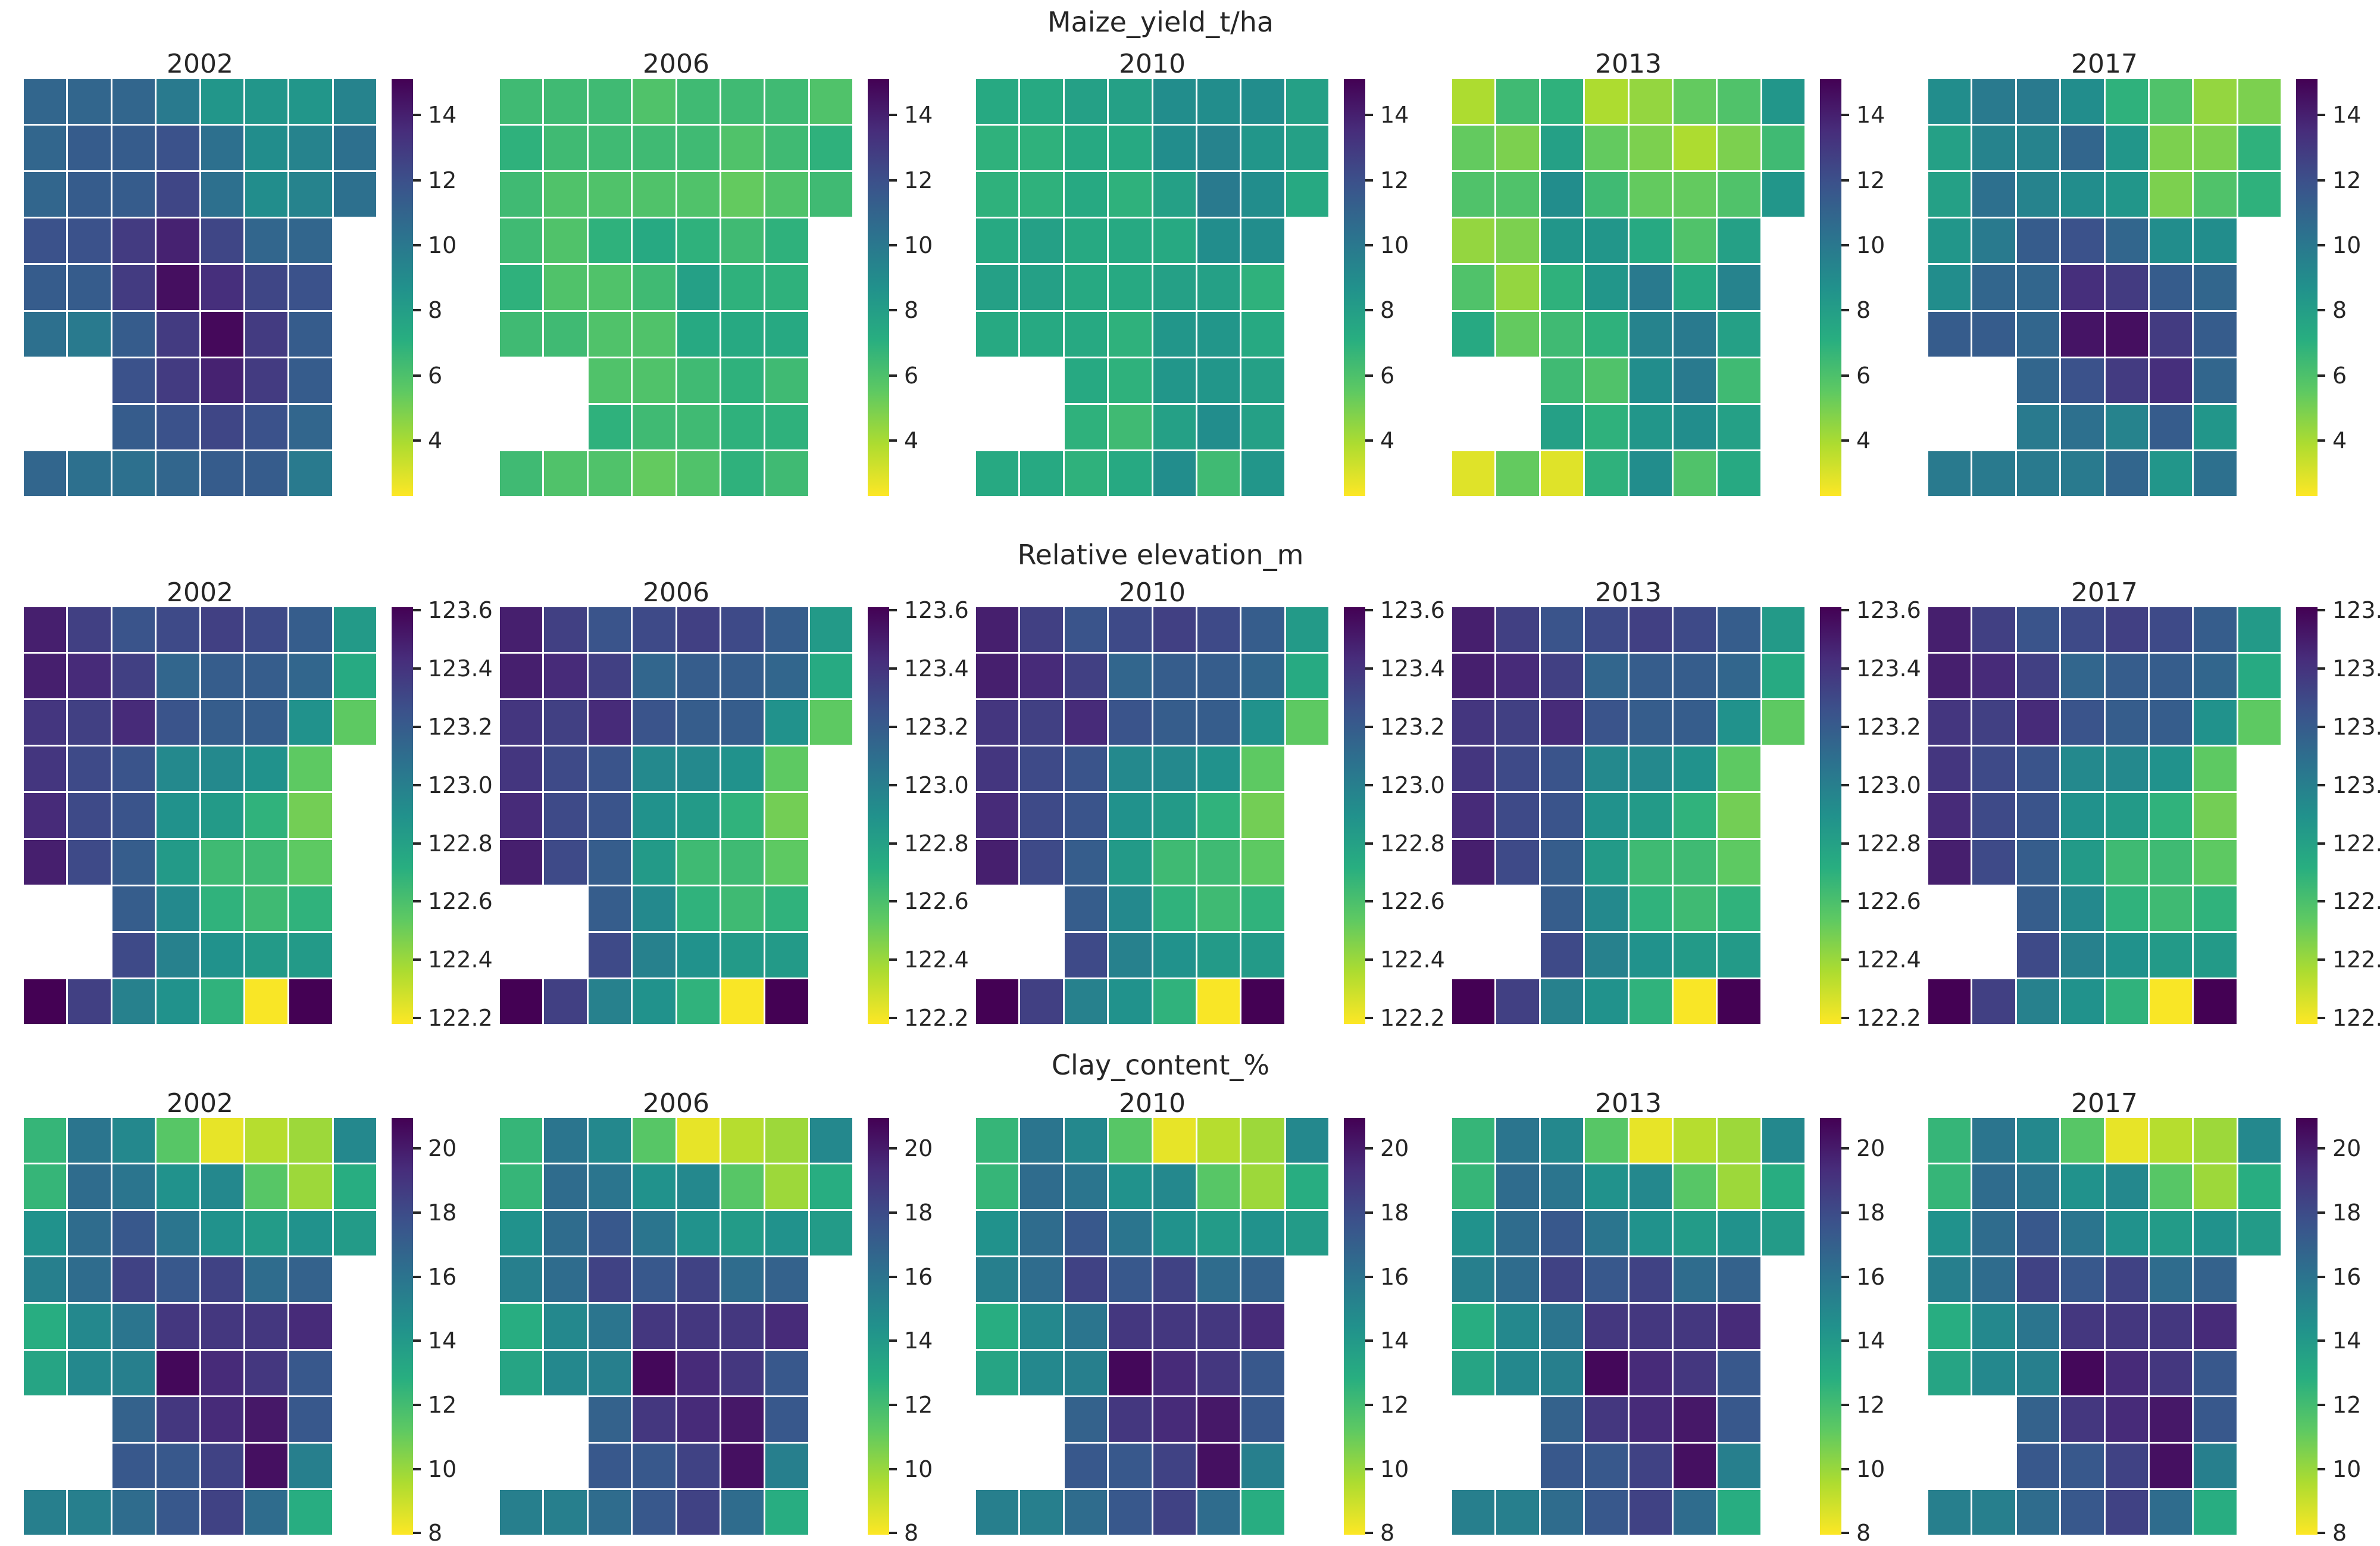  Describe the element at coordinates (1160, 22) in the screenshot. I see `row-suptitle-maize-yield: Maize_yield_t/ha` at that location.